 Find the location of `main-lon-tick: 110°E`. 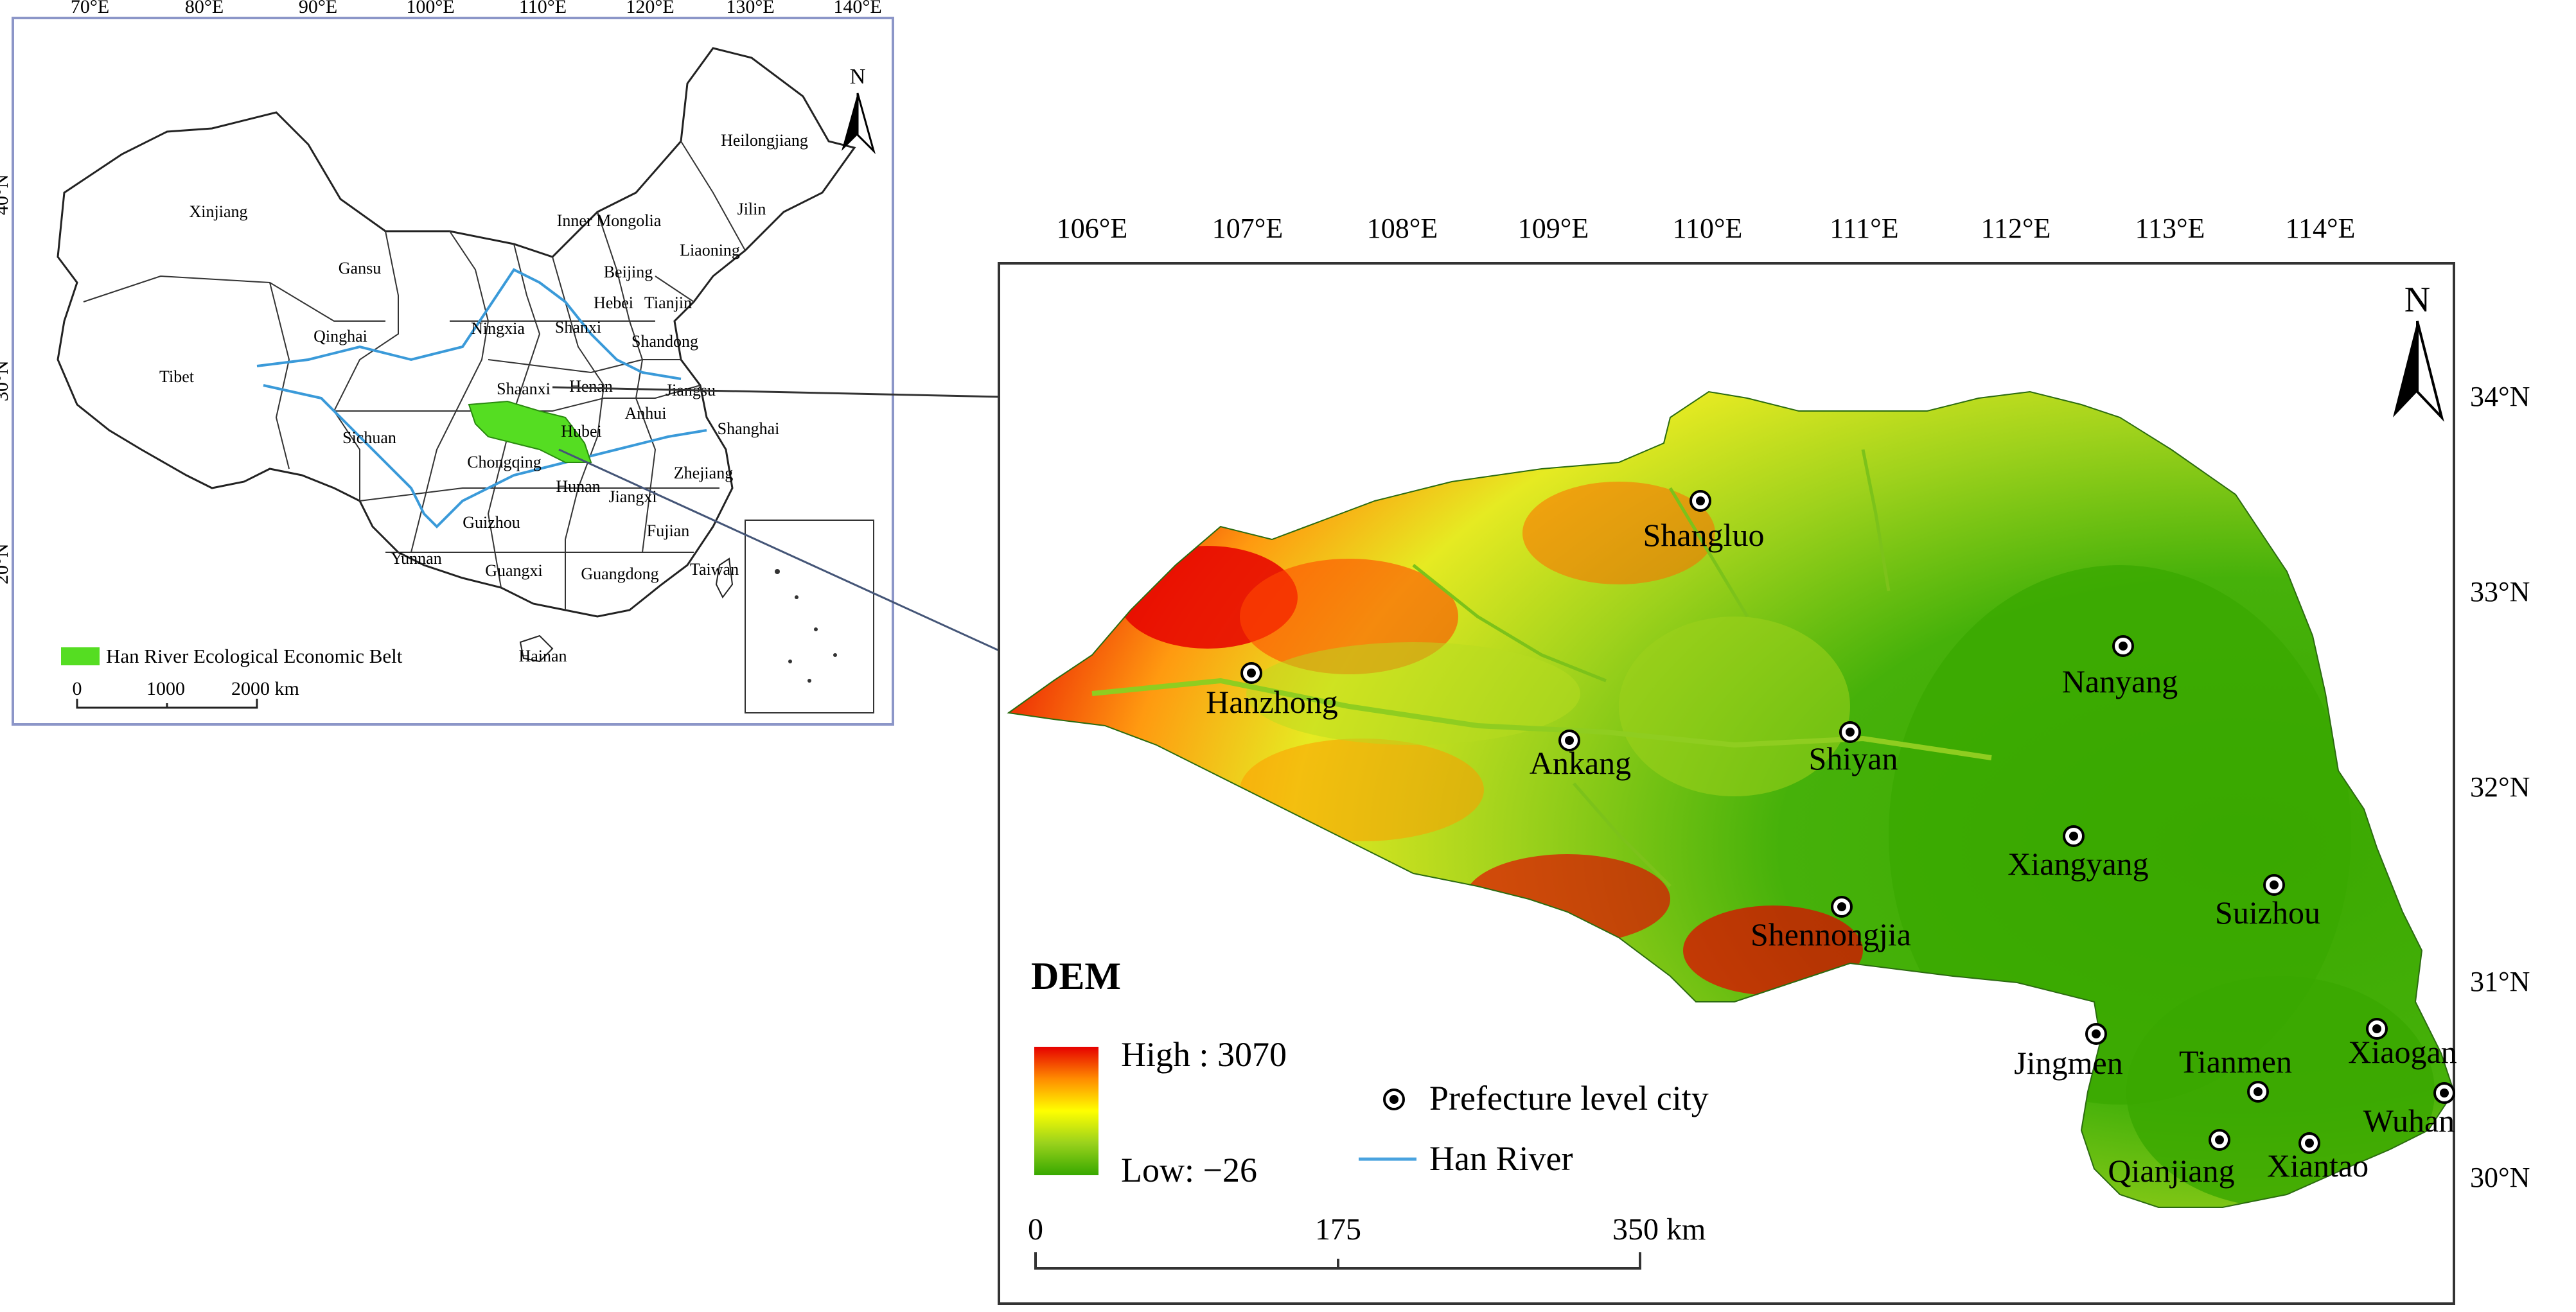

main-lon-tick: 110°E is located at coordinates (1708, 228).